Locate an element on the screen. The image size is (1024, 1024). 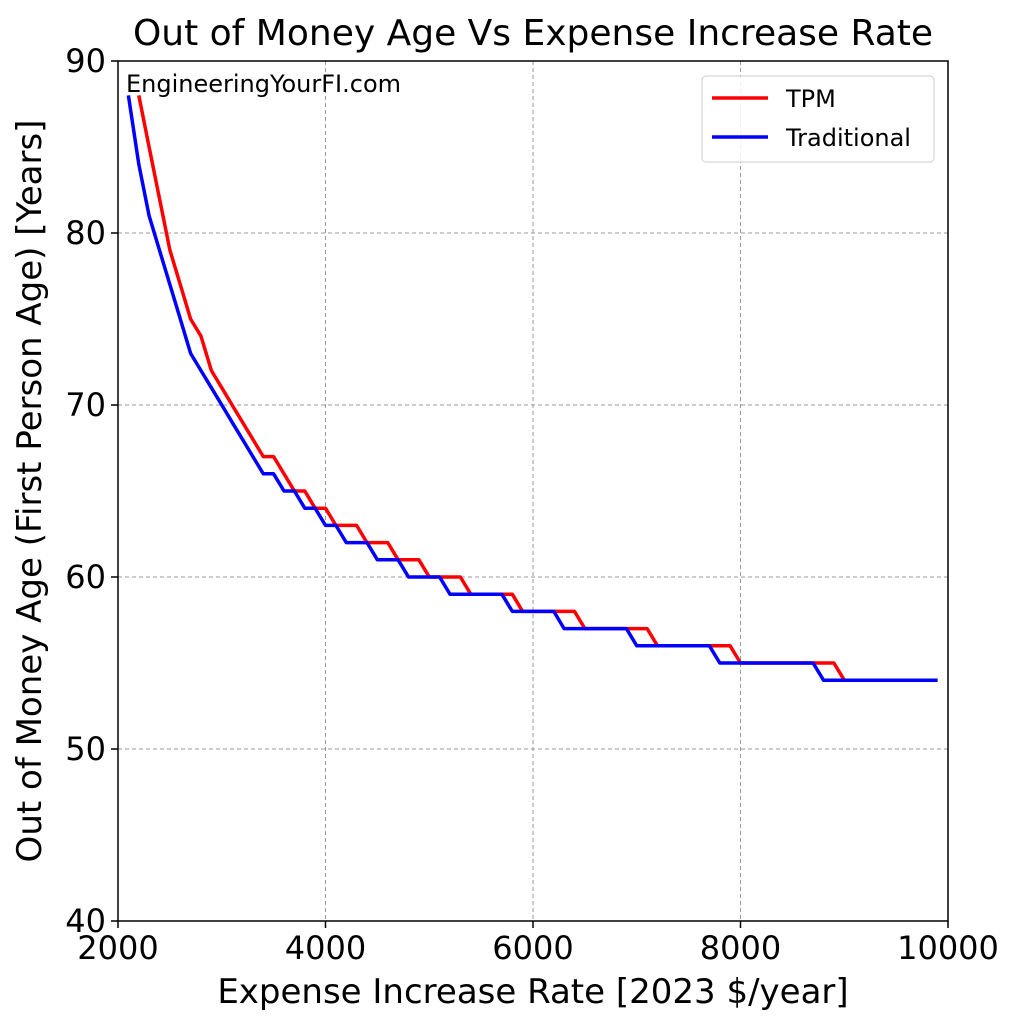
y-tick-label: 60 is located at coordinates (85, 577).